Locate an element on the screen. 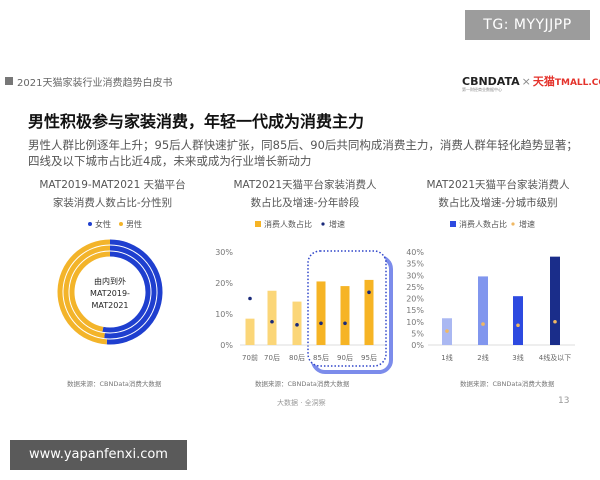  growth-dot-3线 is located at coordinates (518, 325).